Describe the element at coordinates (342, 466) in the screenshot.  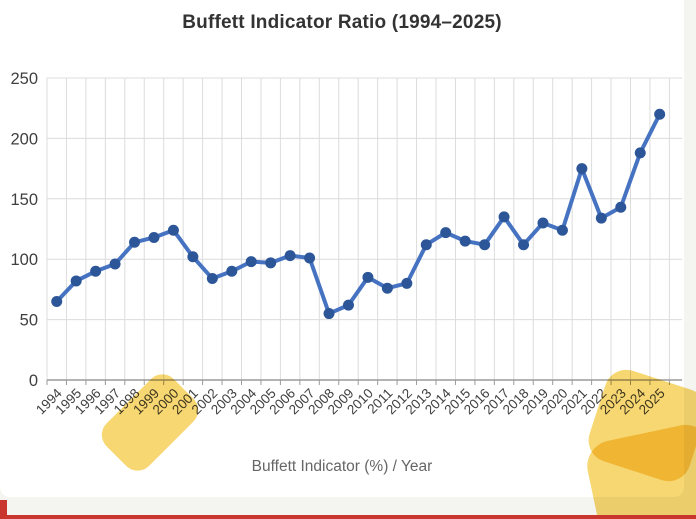
I see `x-axis-title: Buffett Indicator (%) / Year` at that location.